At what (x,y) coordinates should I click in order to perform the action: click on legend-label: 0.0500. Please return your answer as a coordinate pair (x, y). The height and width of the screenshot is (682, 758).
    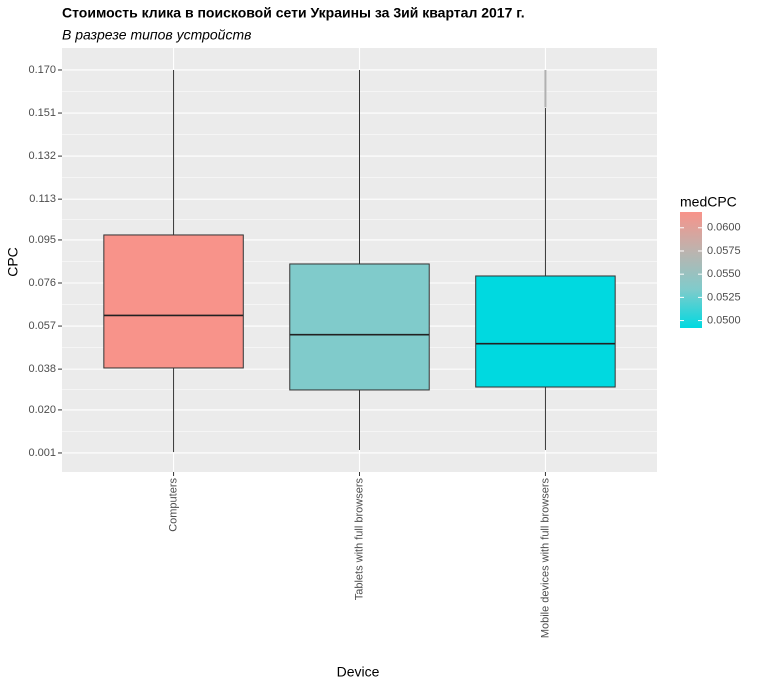
    Looking at the image, I should click on (724, 320).